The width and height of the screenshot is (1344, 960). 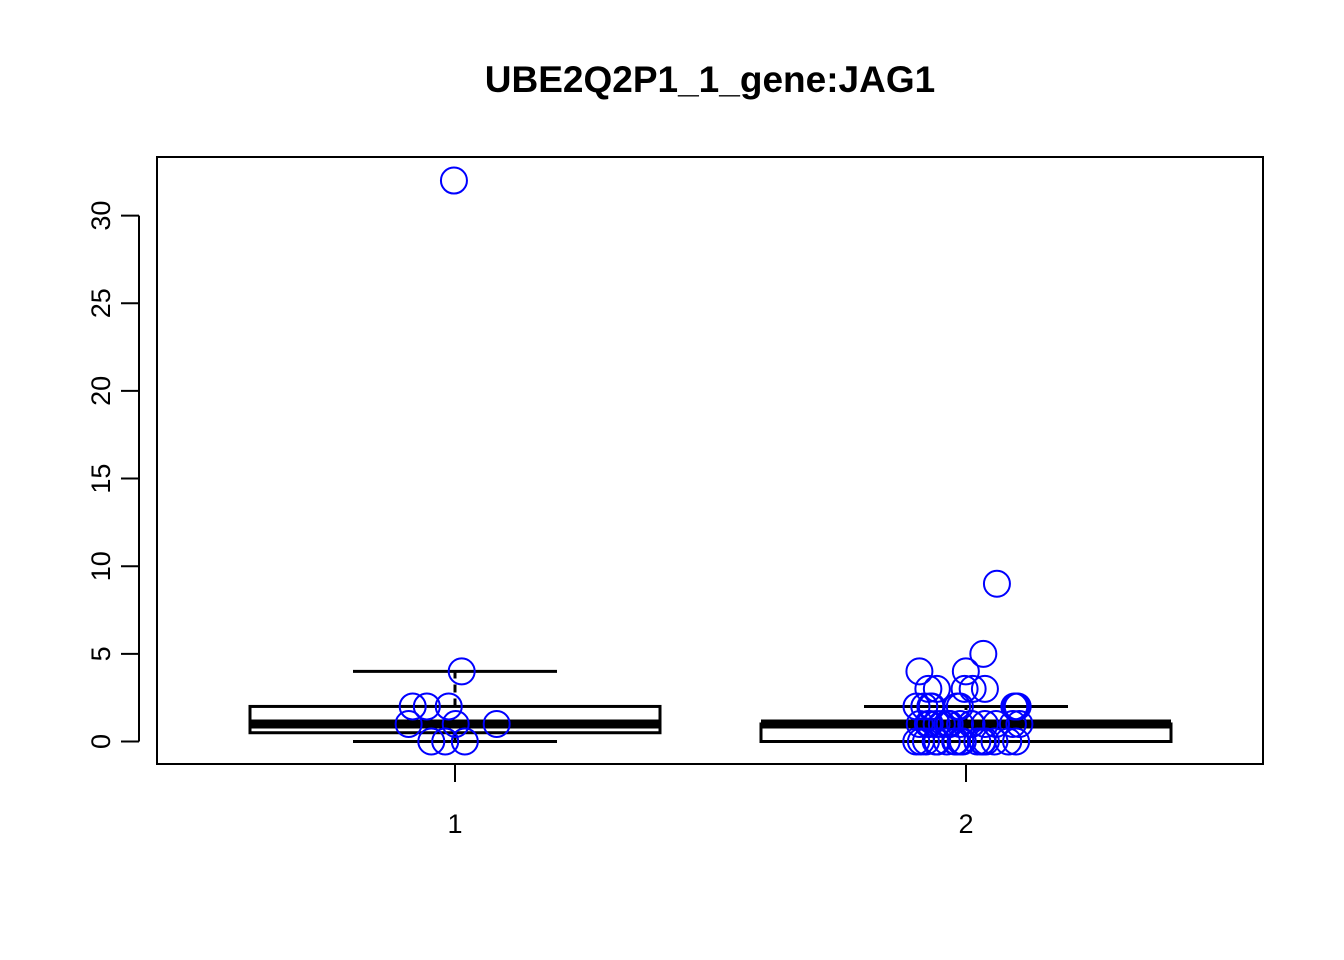 What do you see at coordinates (101, 566) in the screenshot?
I see `y-tick-label-2: 10` at bounding box center [101, 566].